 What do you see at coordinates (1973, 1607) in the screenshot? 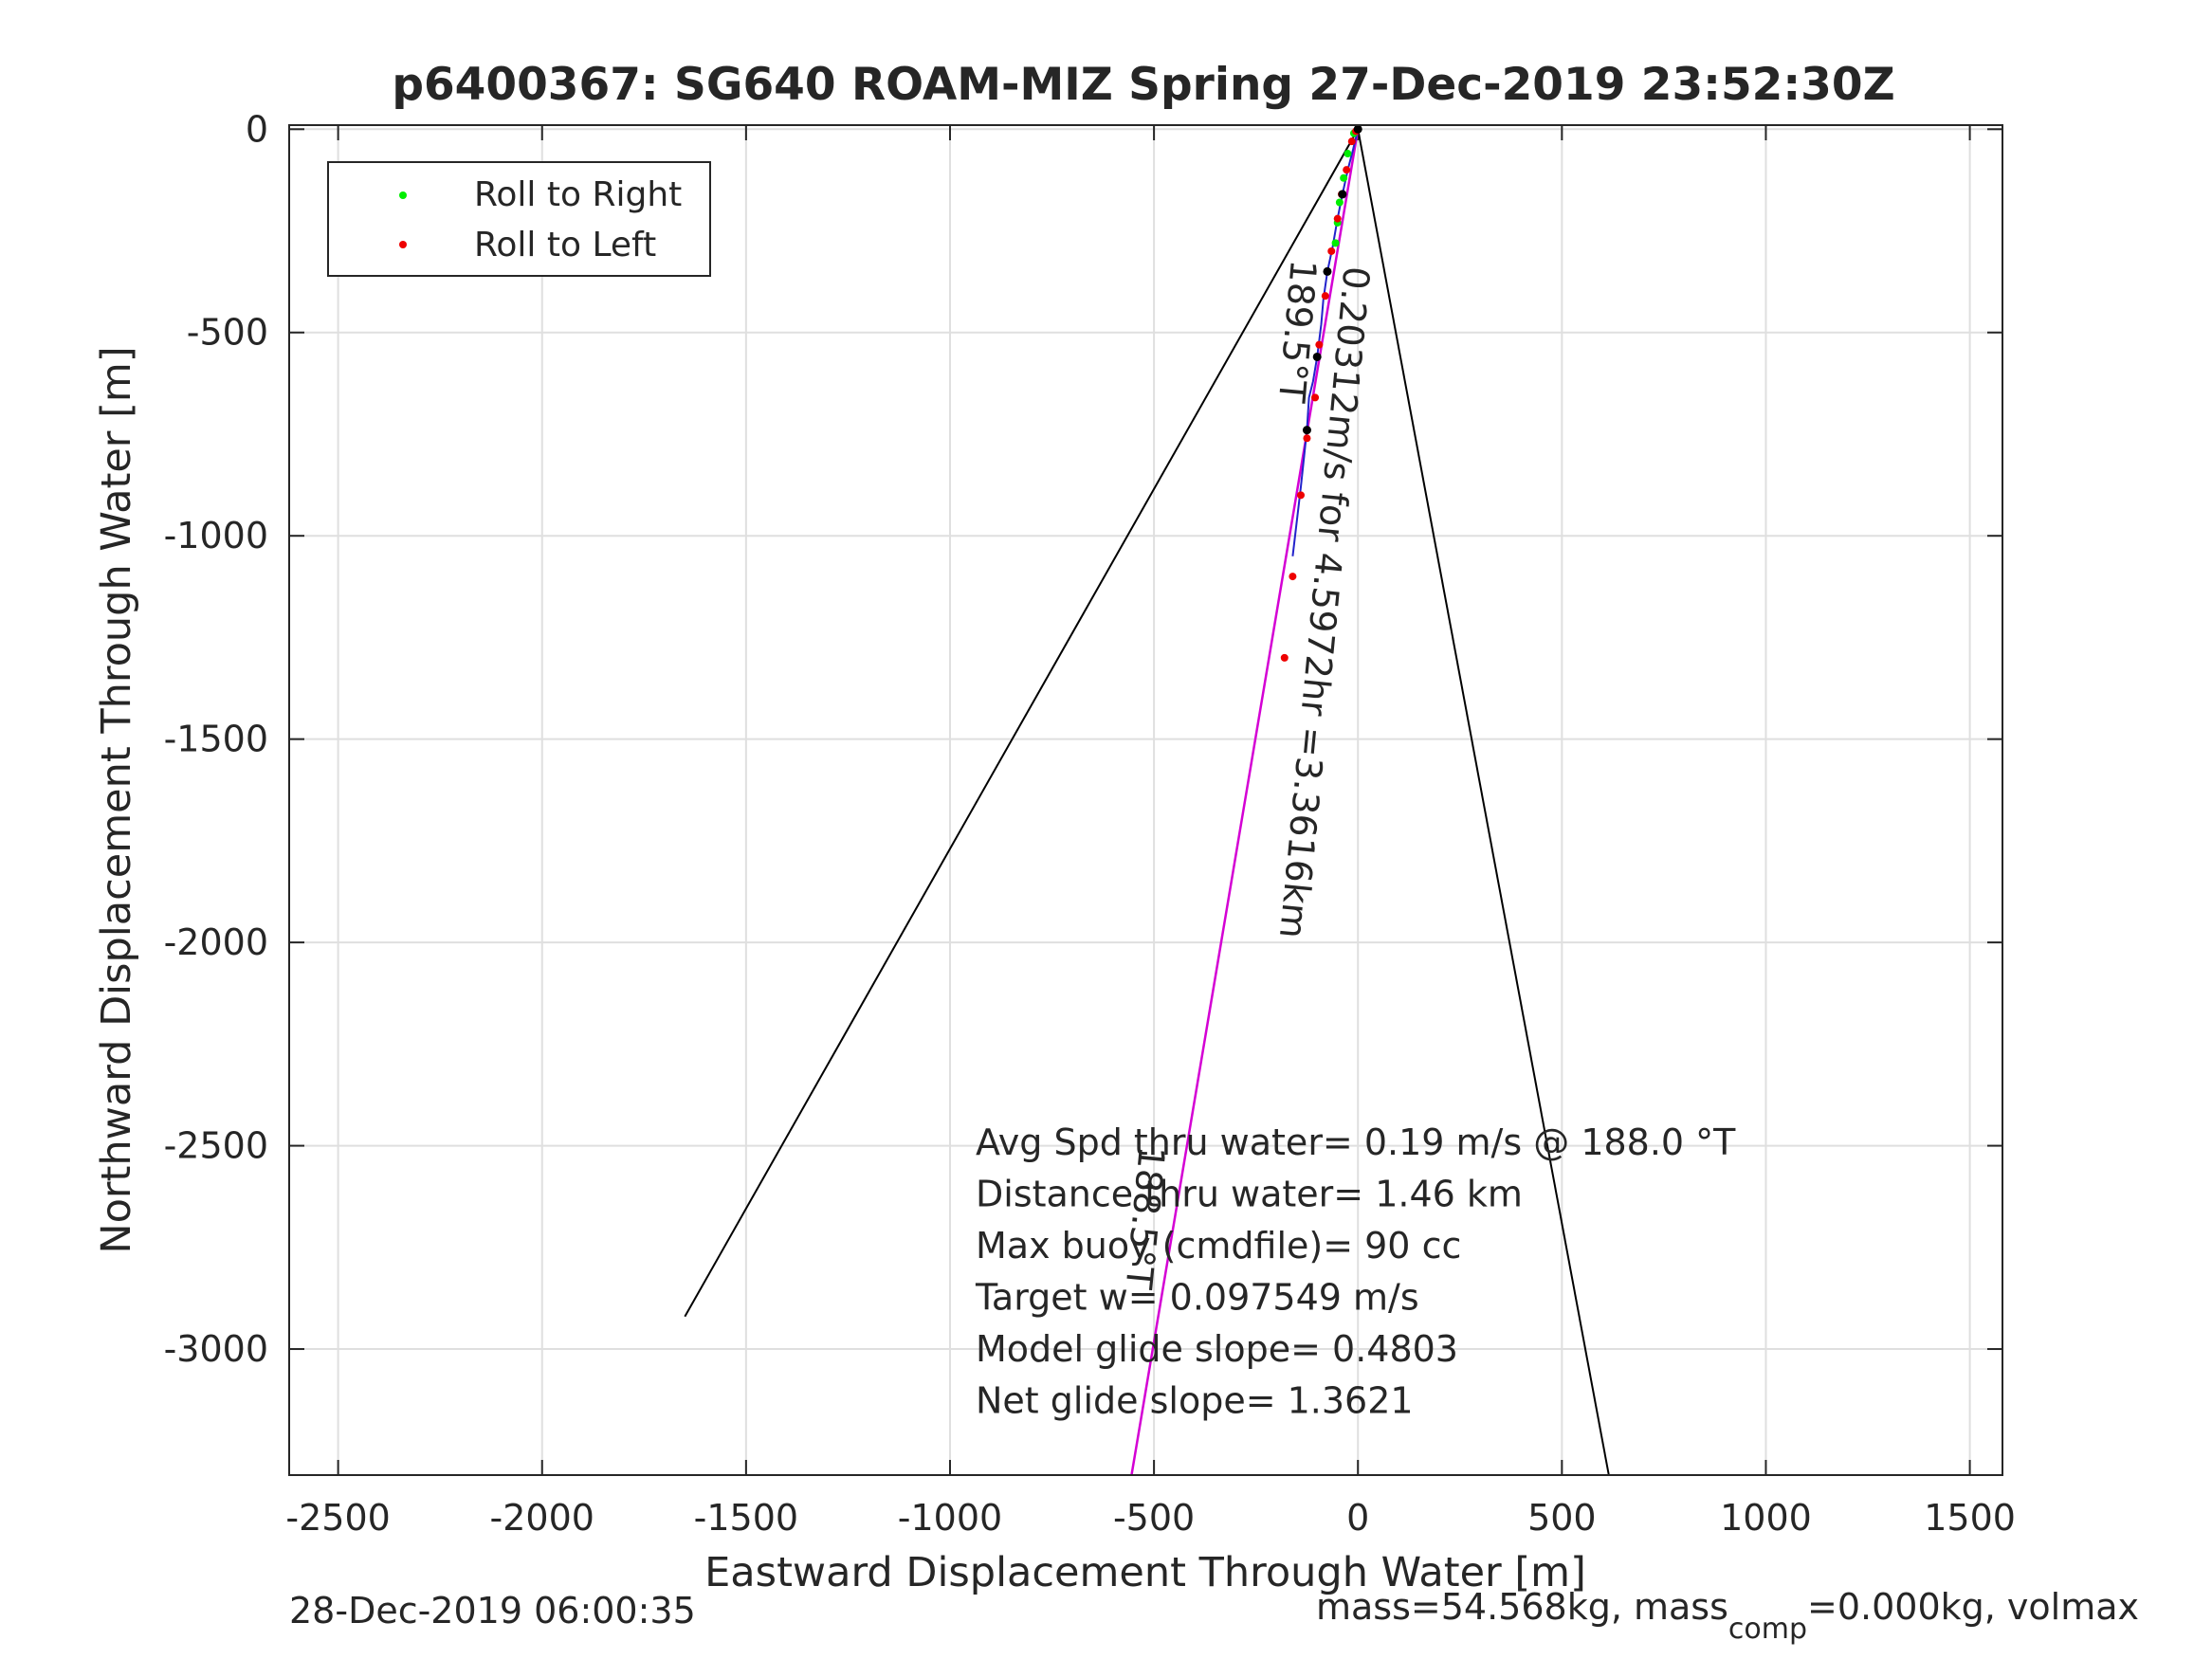
I see `footer-mass-part2: =0.000kg, volmax` at bounding box center [1973, 1607].